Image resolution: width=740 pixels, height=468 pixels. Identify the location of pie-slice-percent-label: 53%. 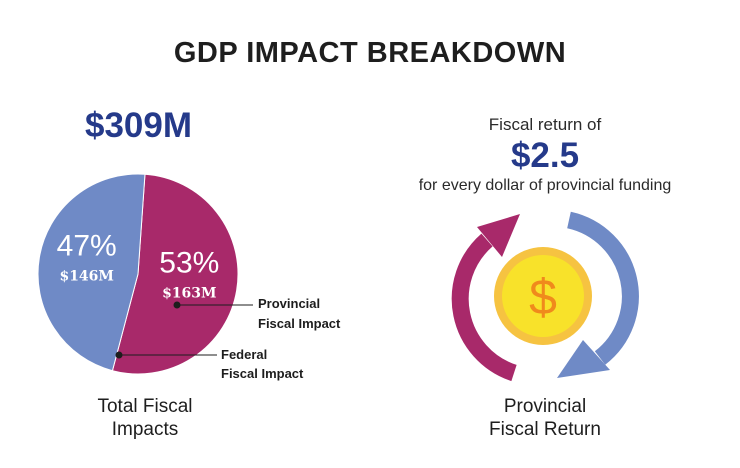
(189, 262).